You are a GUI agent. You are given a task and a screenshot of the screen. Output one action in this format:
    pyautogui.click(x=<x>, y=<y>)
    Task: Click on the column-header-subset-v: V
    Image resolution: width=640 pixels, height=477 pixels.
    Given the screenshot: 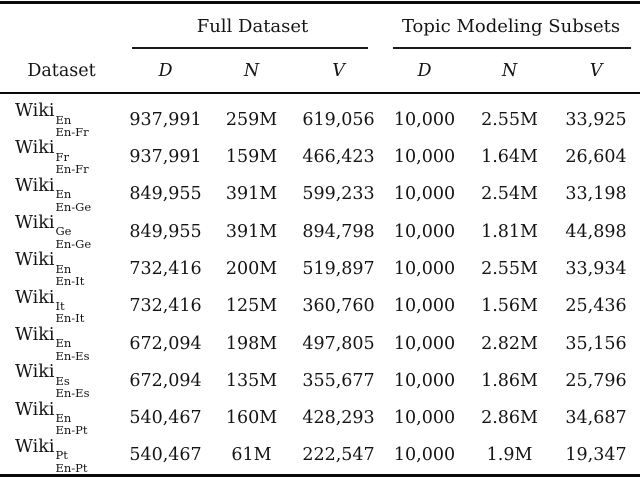 What is the action you would take?
    pyautogui.click(x=596, y=71)
    